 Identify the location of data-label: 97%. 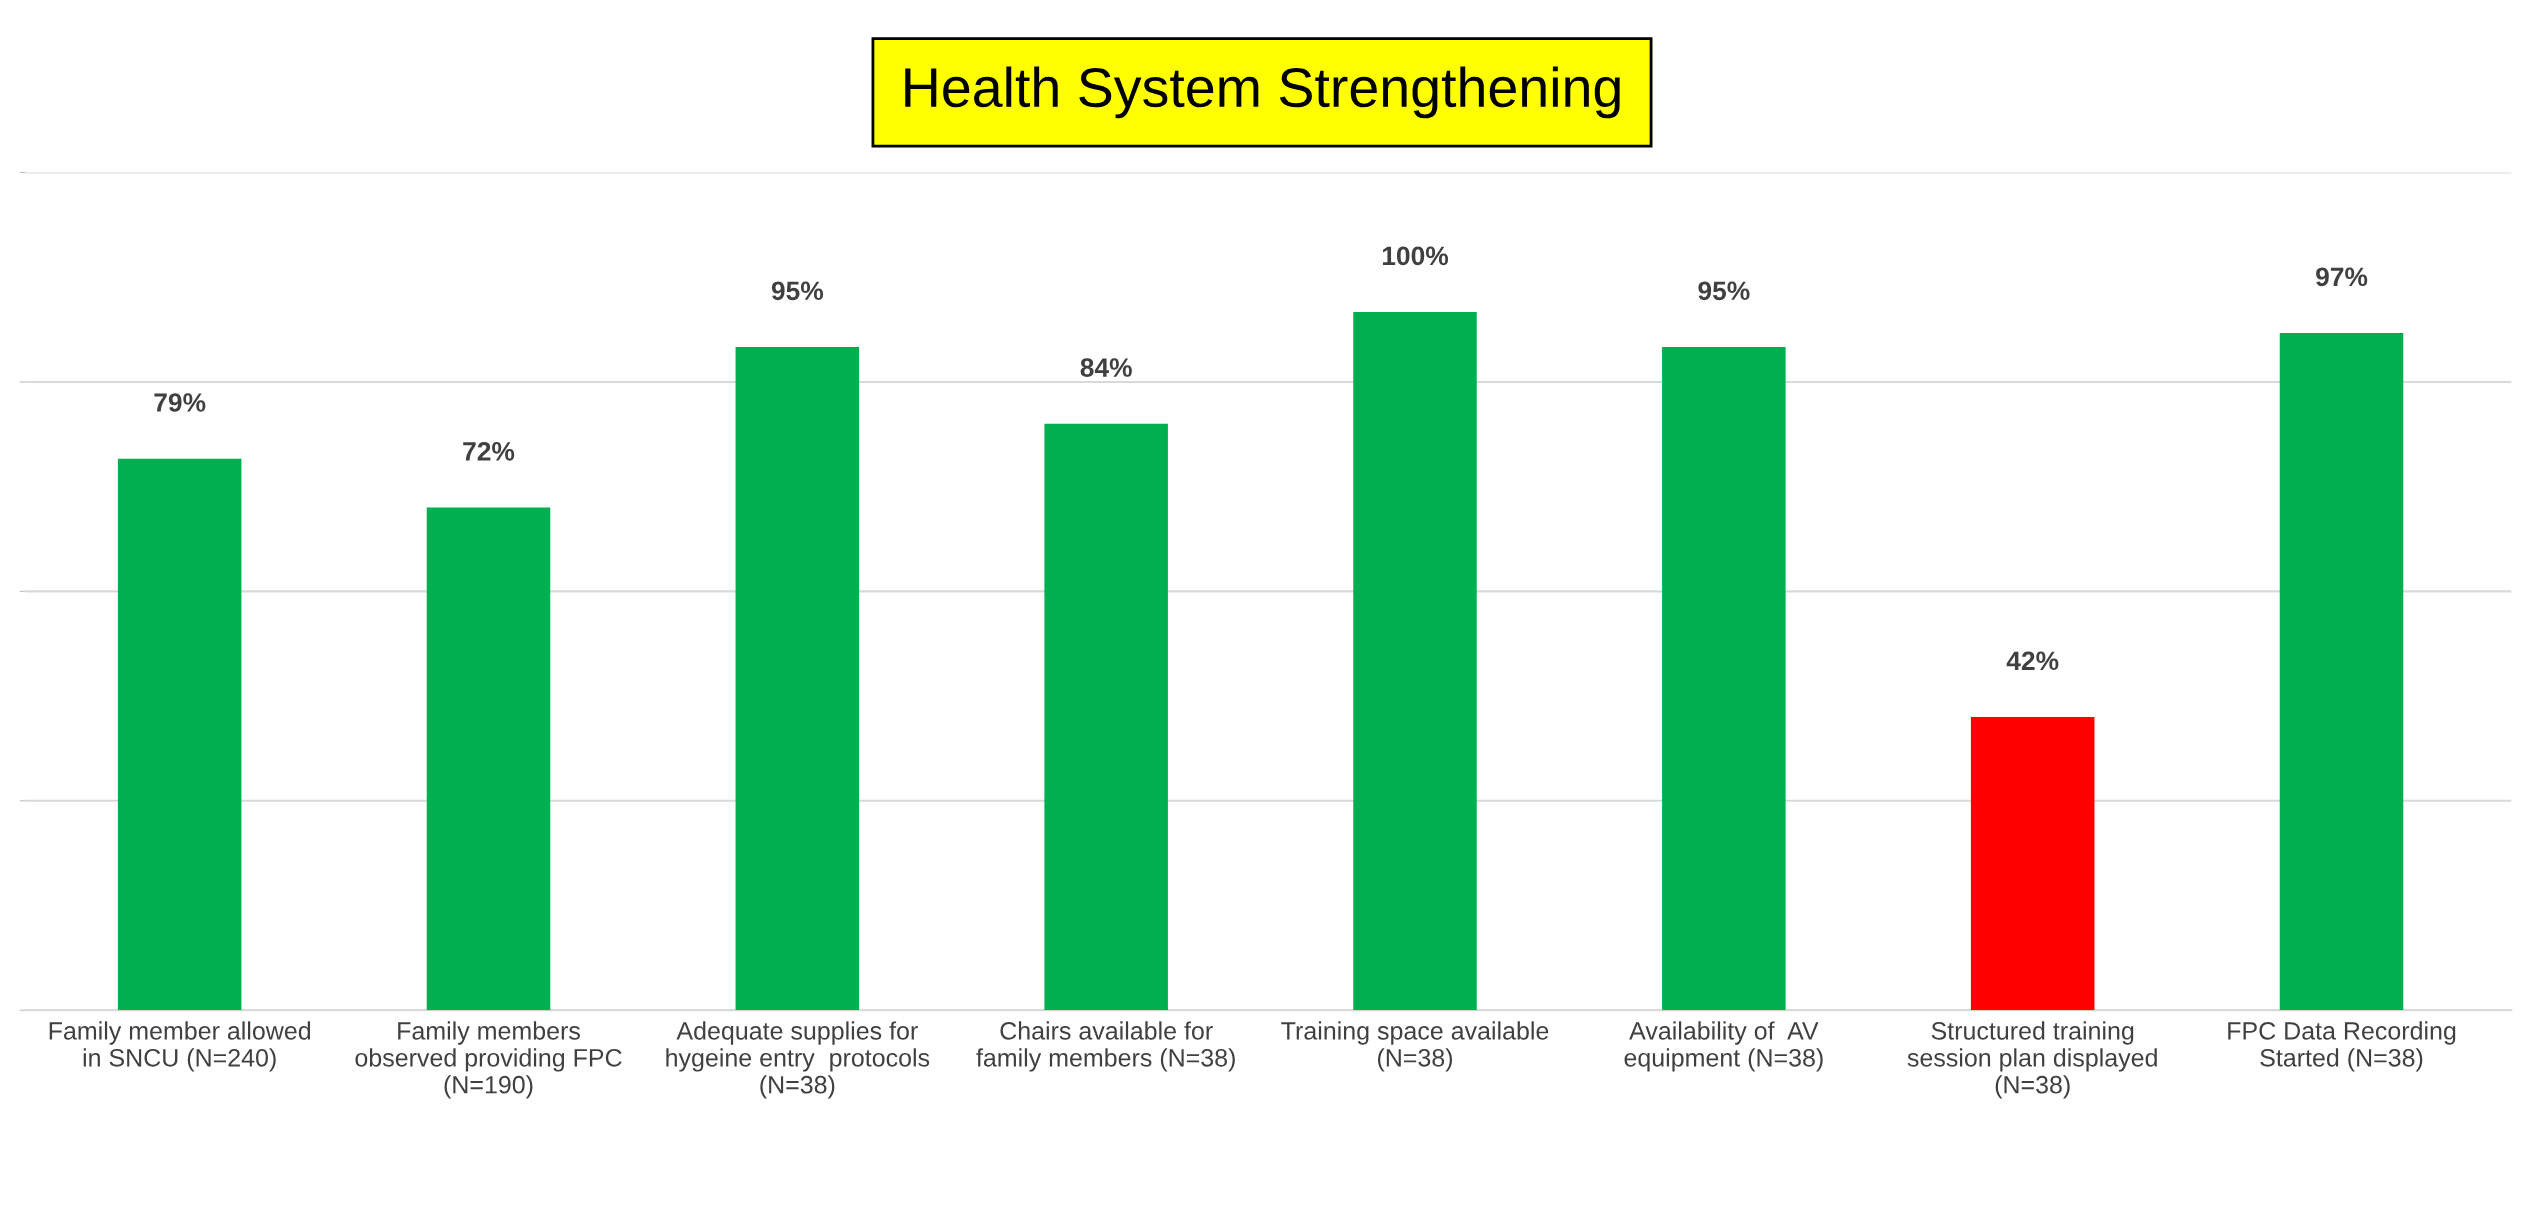
(2342, 277).